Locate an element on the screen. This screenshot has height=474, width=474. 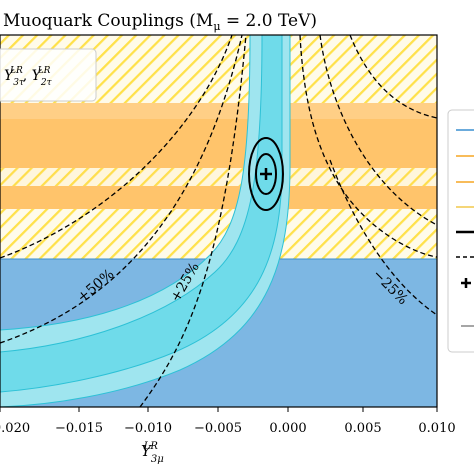
x-axis-label: Y3μLR is located at coordinates (152, 453).